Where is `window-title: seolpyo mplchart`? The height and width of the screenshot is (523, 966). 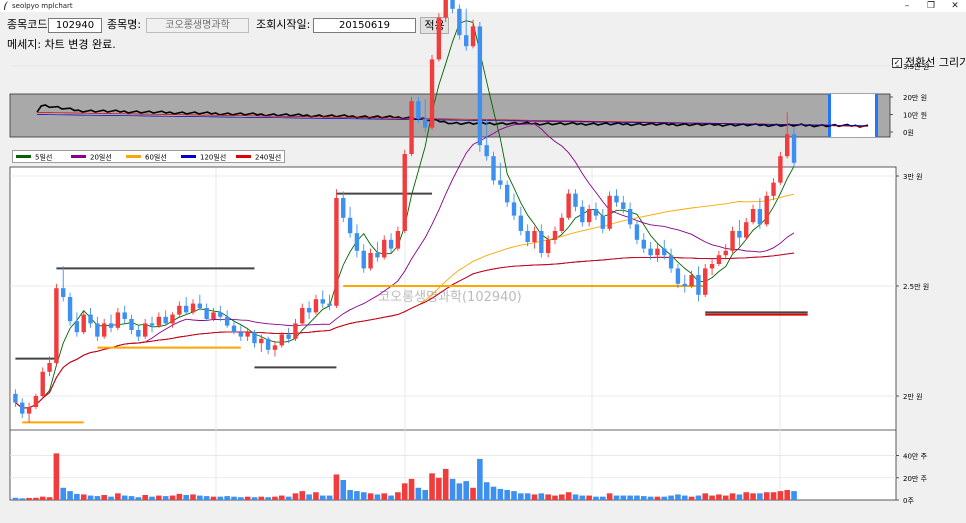 window-title: seolpyo mplchart is located at coordinates (42, 6).